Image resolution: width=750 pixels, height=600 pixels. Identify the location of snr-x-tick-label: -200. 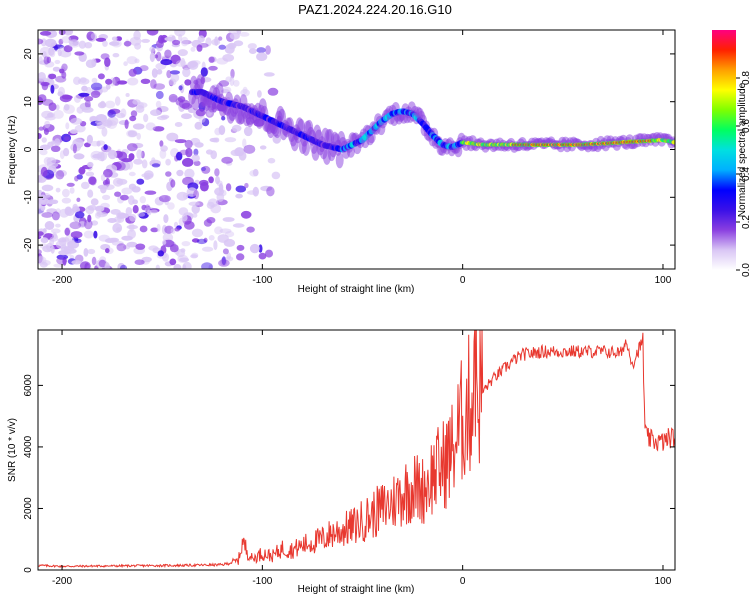
(62, 581).